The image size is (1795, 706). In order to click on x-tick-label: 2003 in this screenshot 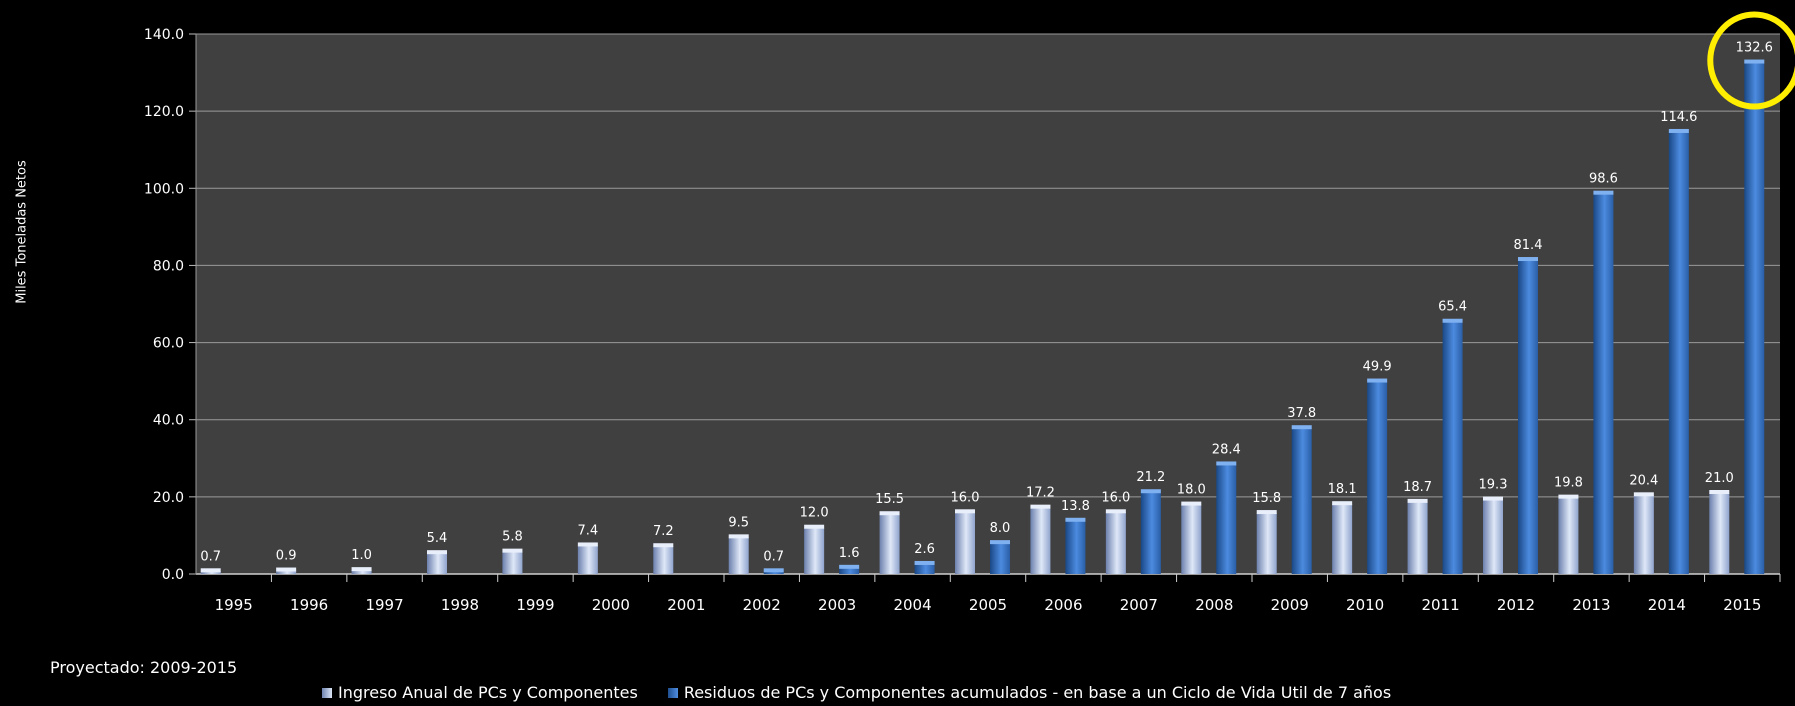, I will do `click(837, 605)`.